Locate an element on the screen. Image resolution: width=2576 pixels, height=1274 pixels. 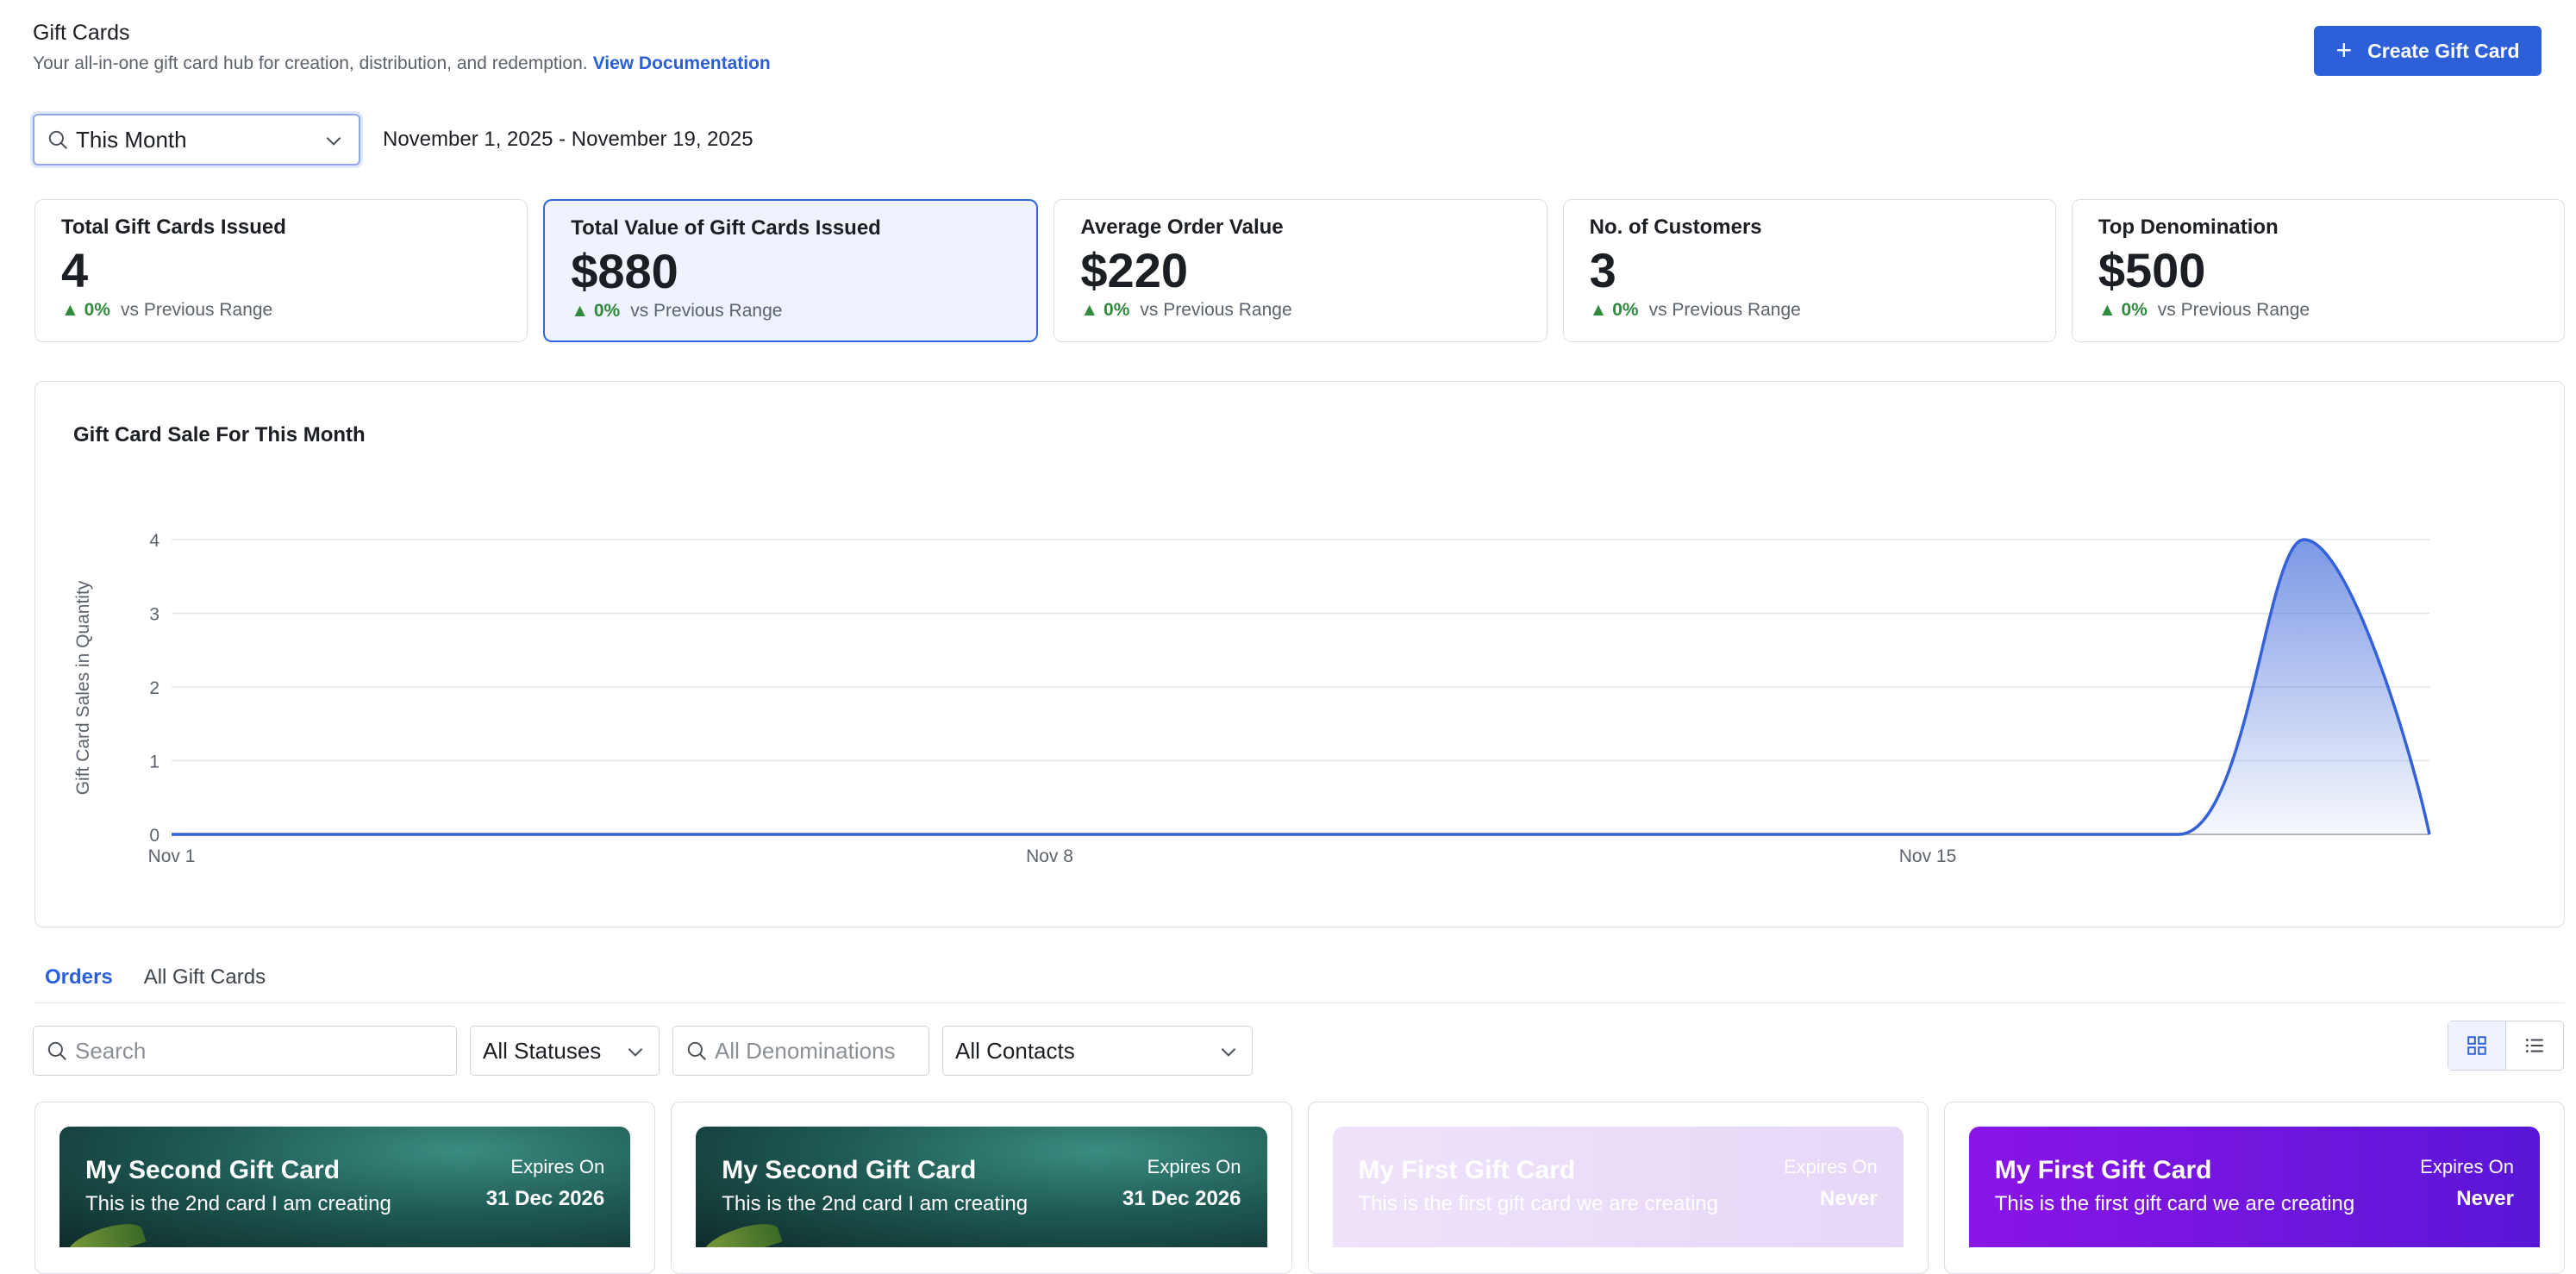
stat-value: 3 is located at coordinates (1810, 270).